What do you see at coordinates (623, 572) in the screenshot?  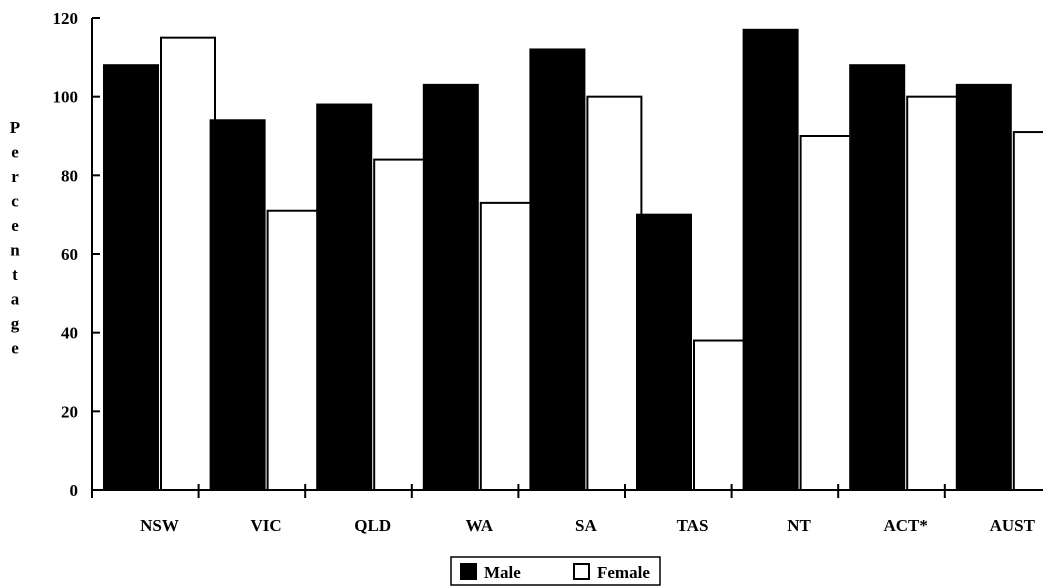 I see `legend-label-female: Female` at bounding box center [623, 572].